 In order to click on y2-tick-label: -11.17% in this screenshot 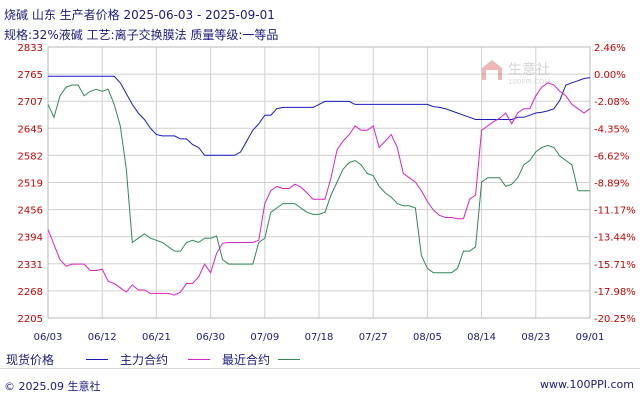, I will do `click(615, 211)`.